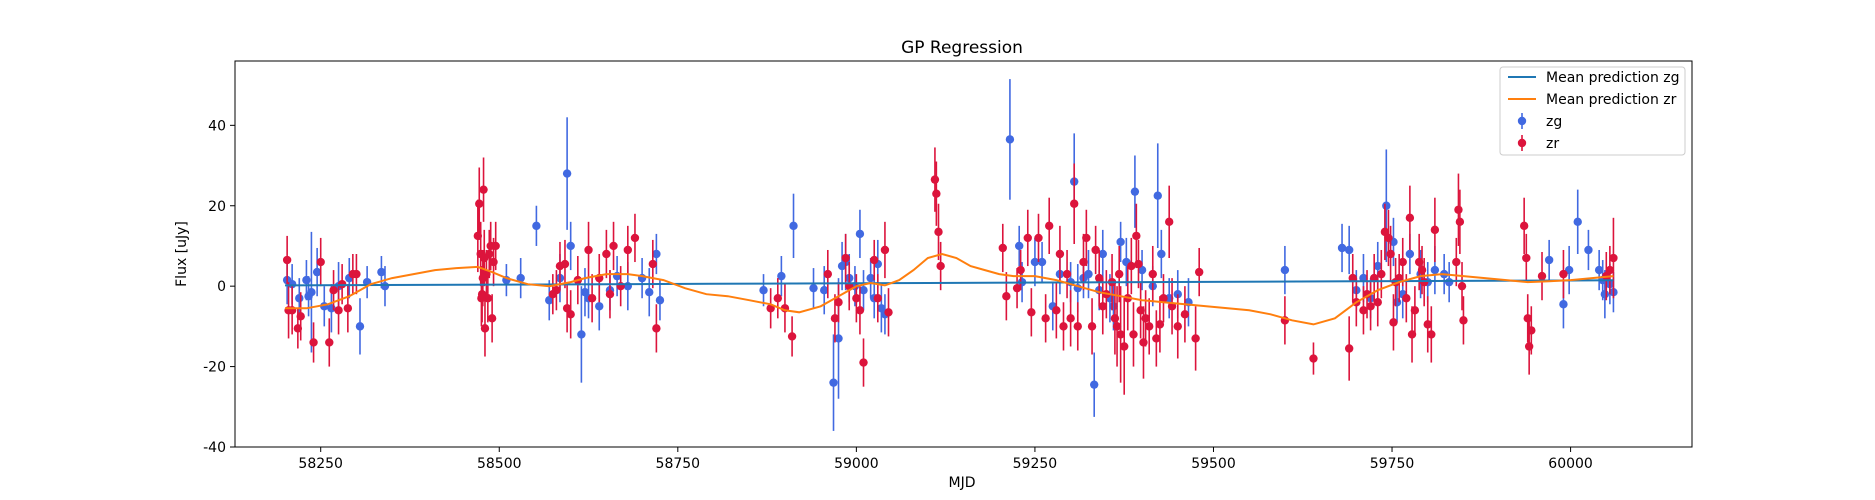 This screenshot has height=500, width=1875. I want to click on legend-marker-zr, so click(1522, 143).